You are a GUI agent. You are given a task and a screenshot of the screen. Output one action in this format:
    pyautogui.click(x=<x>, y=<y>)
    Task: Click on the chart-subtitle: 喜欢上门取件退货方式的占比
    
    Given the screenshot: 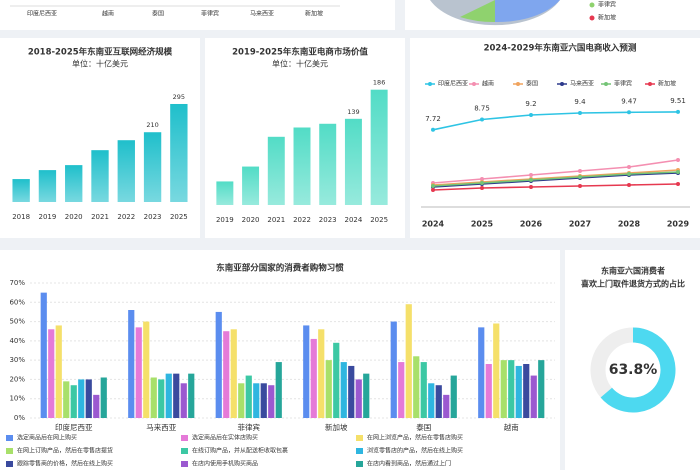 What is the action you would take?
    pyautogui.click(x=633, y=284)
    